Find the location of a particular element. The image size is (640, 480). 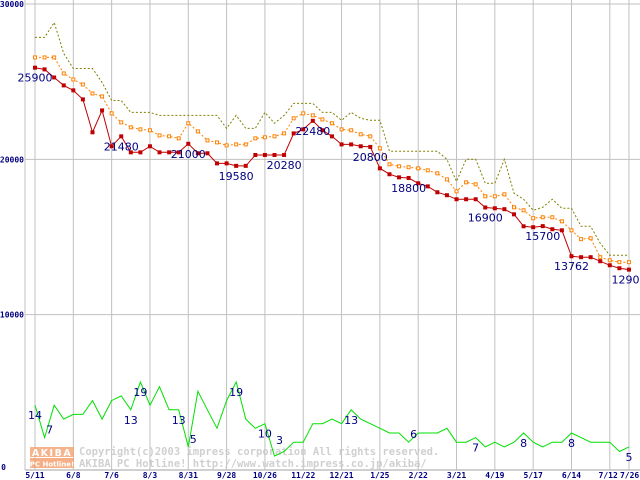

price-label: 20800 is located at coordinates (370, 157).